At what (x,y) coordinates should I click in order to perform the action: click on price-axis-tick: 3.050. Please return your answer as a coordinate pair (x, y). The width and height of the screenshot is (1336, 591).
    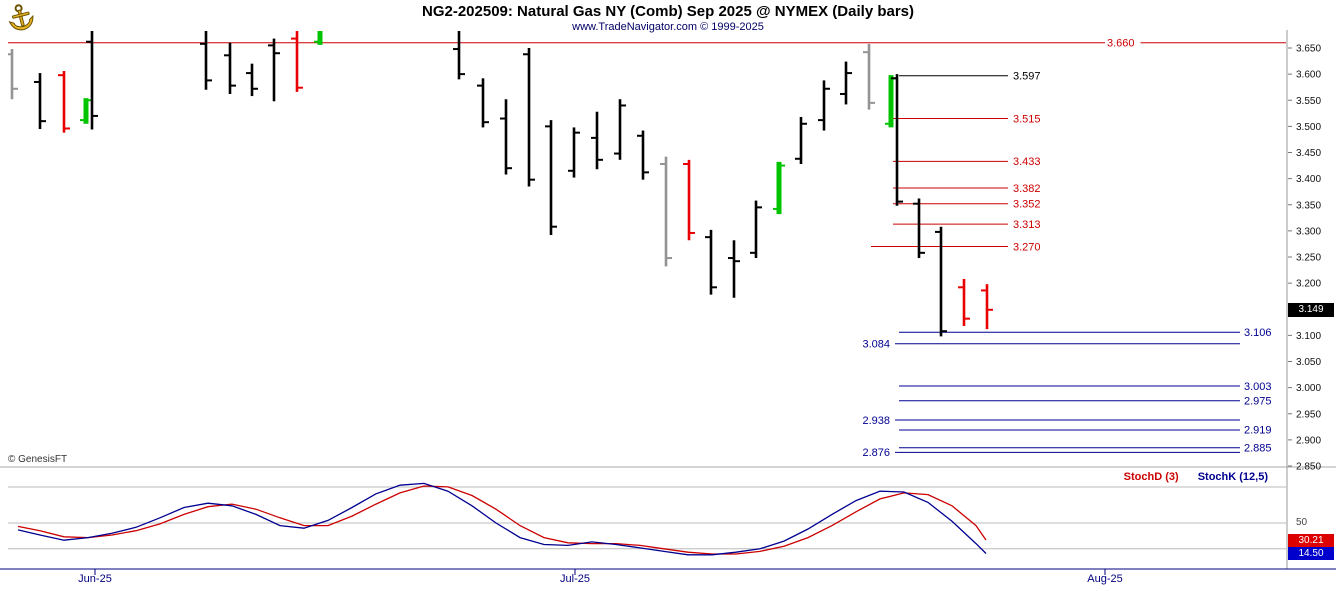
    Looking at the image, I should click on (1308, 362).